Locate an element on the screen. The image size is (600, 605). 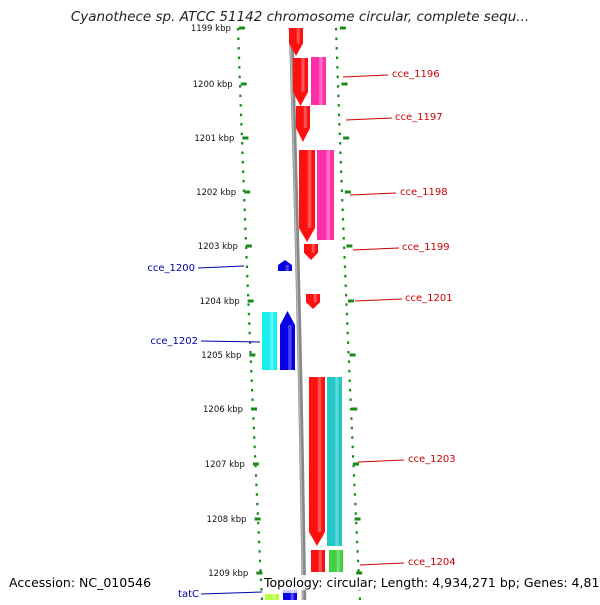
gene-features is located at coordinates (302, 314).